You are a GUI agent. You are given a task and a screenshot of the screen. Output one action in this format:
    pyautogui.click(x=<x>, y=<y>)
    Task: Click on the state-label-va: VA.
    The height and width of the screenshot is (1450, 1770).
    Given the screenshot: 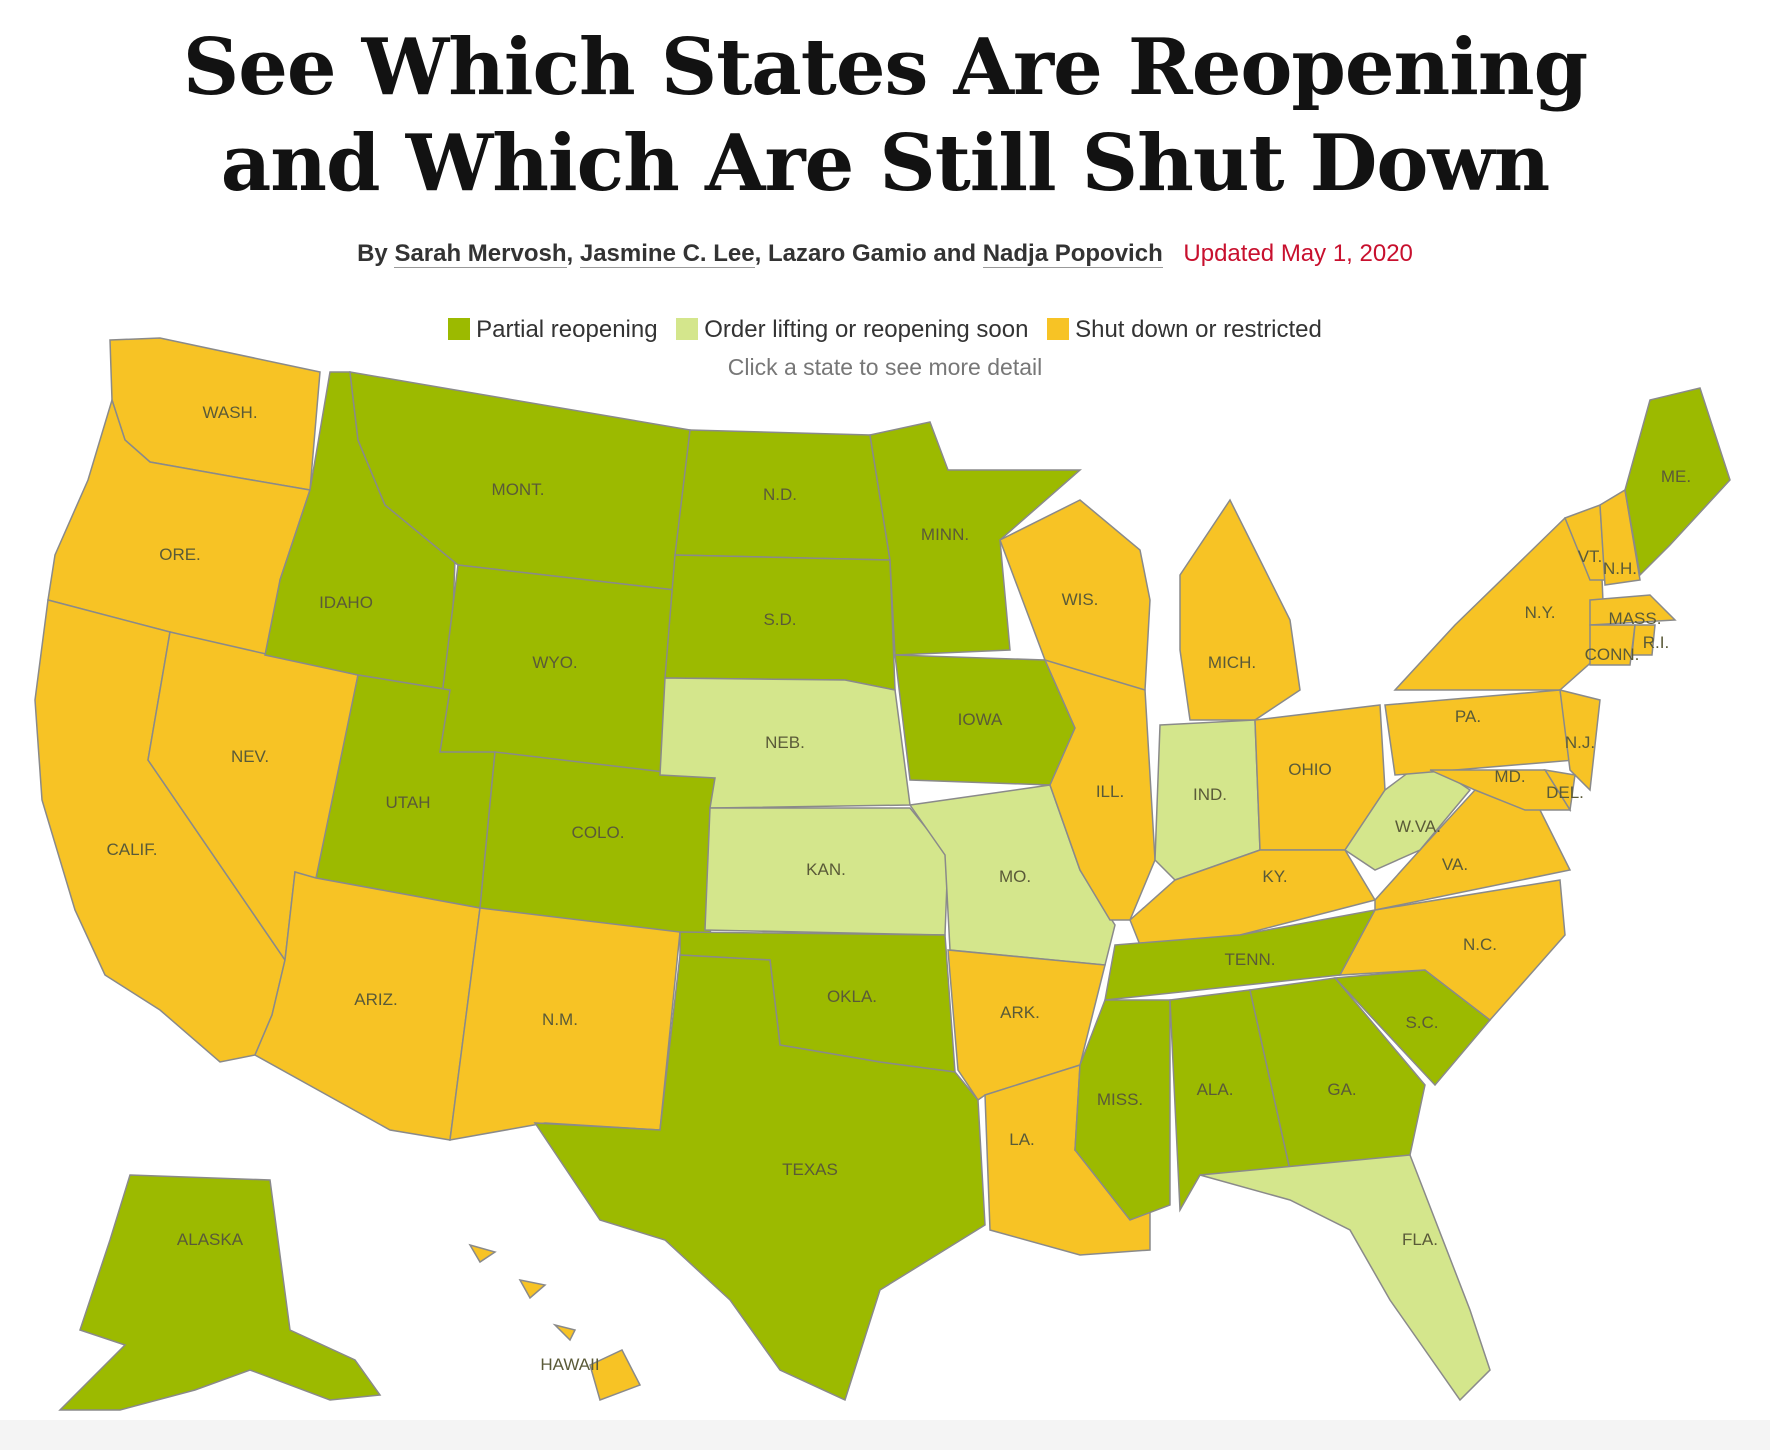 What is the action you would take?
    pyautogui.click(x=1455, y=864)
    